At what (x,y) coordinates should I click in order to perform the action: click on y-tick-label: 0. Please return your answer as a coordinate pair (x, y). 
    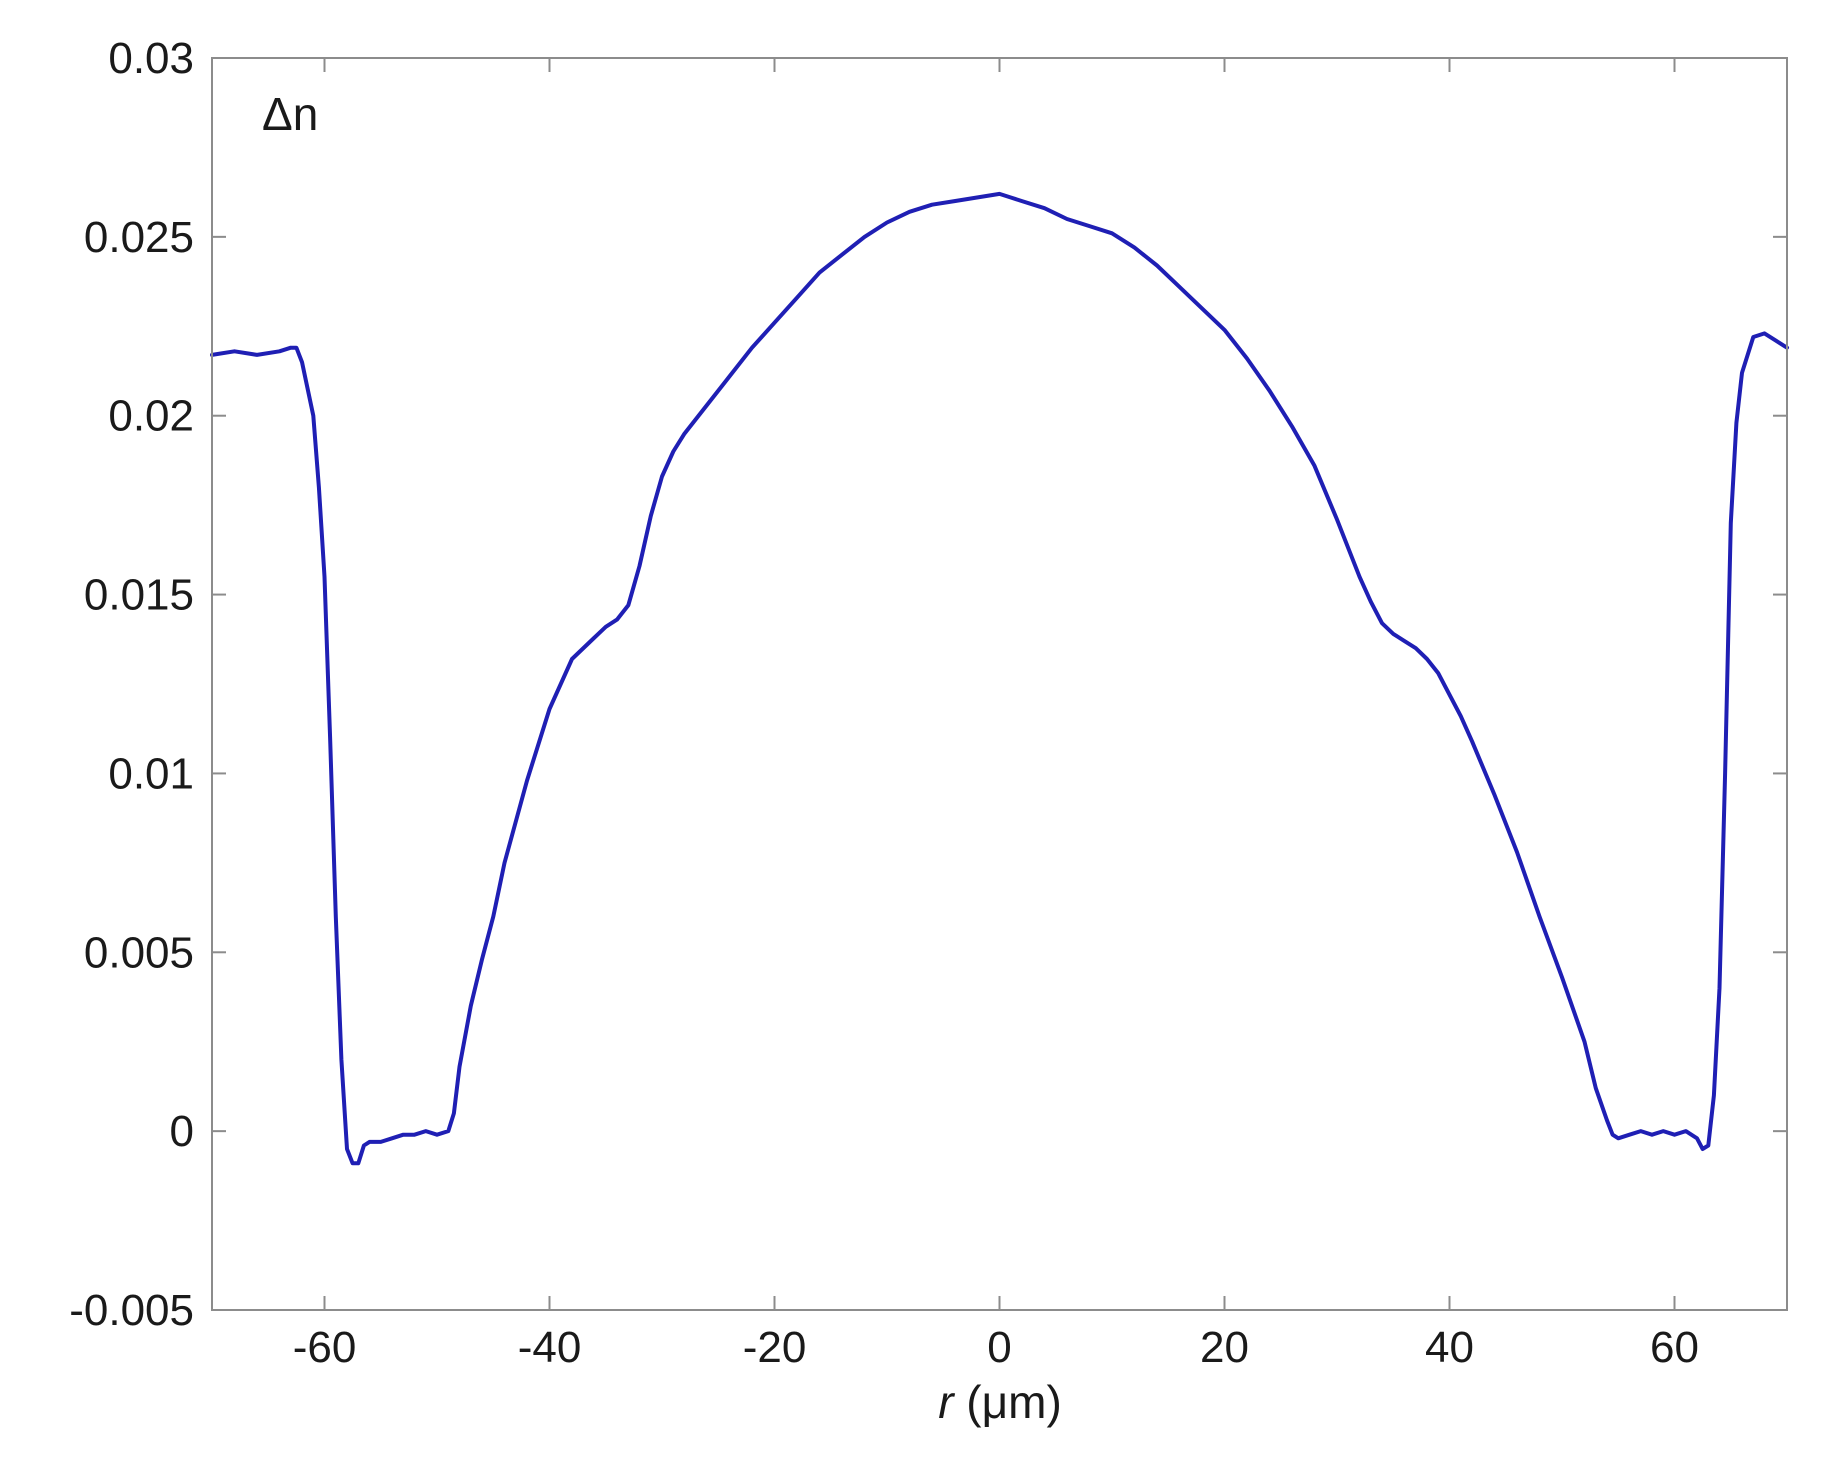
    Looking at the image, I should click on (182, 1131).